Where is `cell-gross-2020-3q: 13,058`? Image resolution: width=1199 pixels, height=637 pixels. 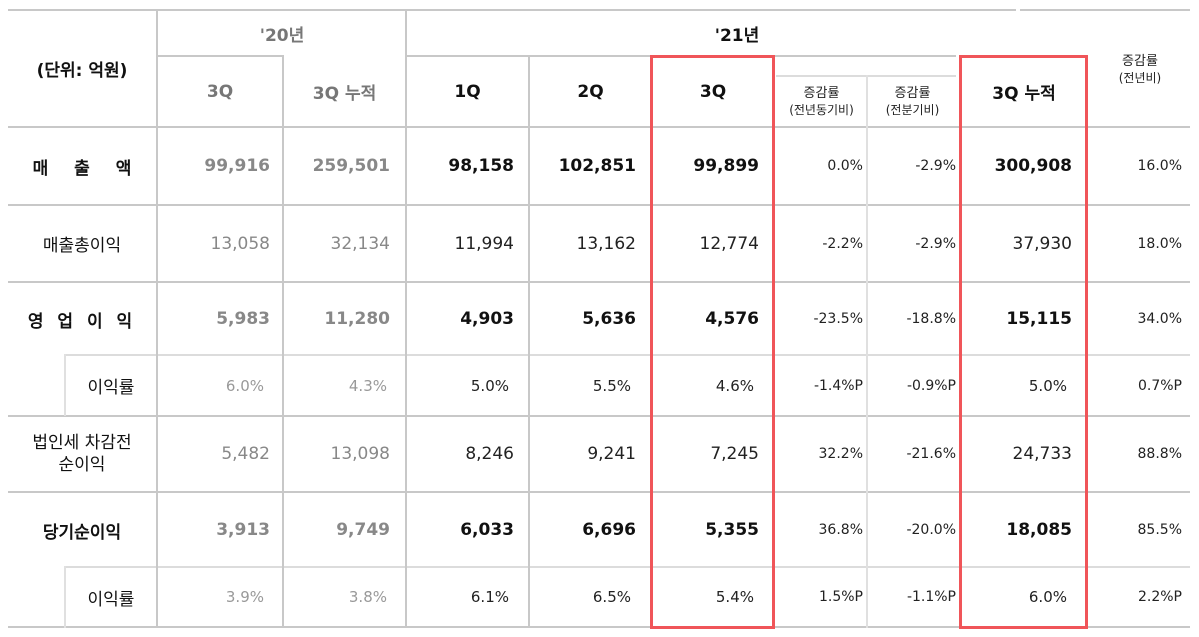 cell-gross-2020-3q: 13,058 is located at coordinates (240, 243).